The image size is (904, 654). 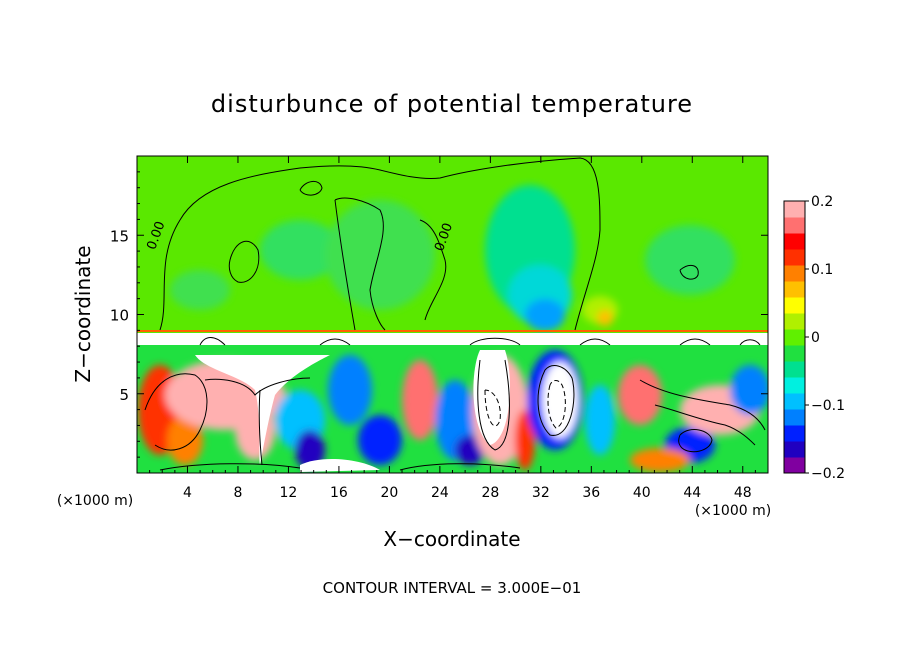 What do you see at coordinates (119, 236) in the screenshot?
I see `y-tick-label: 15` at bounding box center [119, 236].